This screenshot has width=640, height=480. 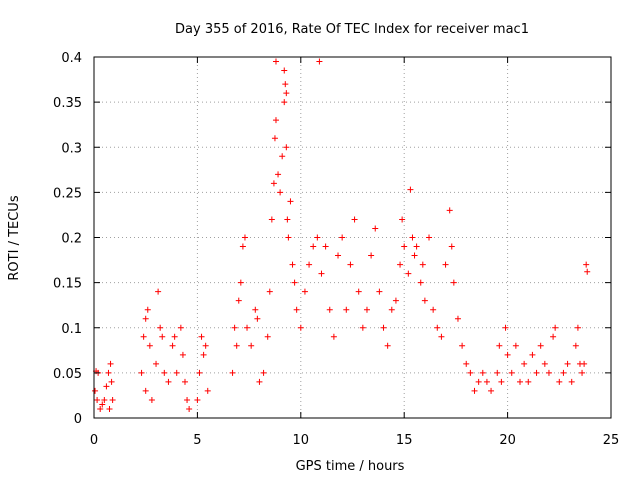 What do you see at coordinates (94, 440) in the screenshot?
I see `x-tick-label: 0` at bounding box center [94, 440].